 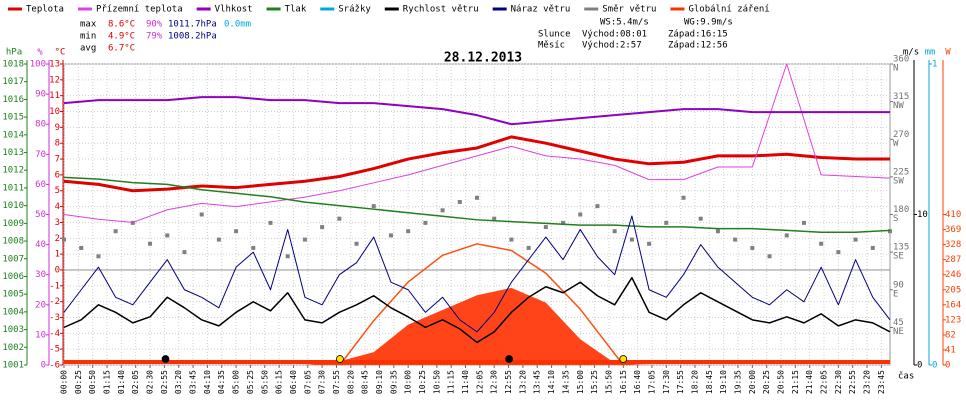 I want to click on y-tick-label: 360, so click(x=901, y=60).